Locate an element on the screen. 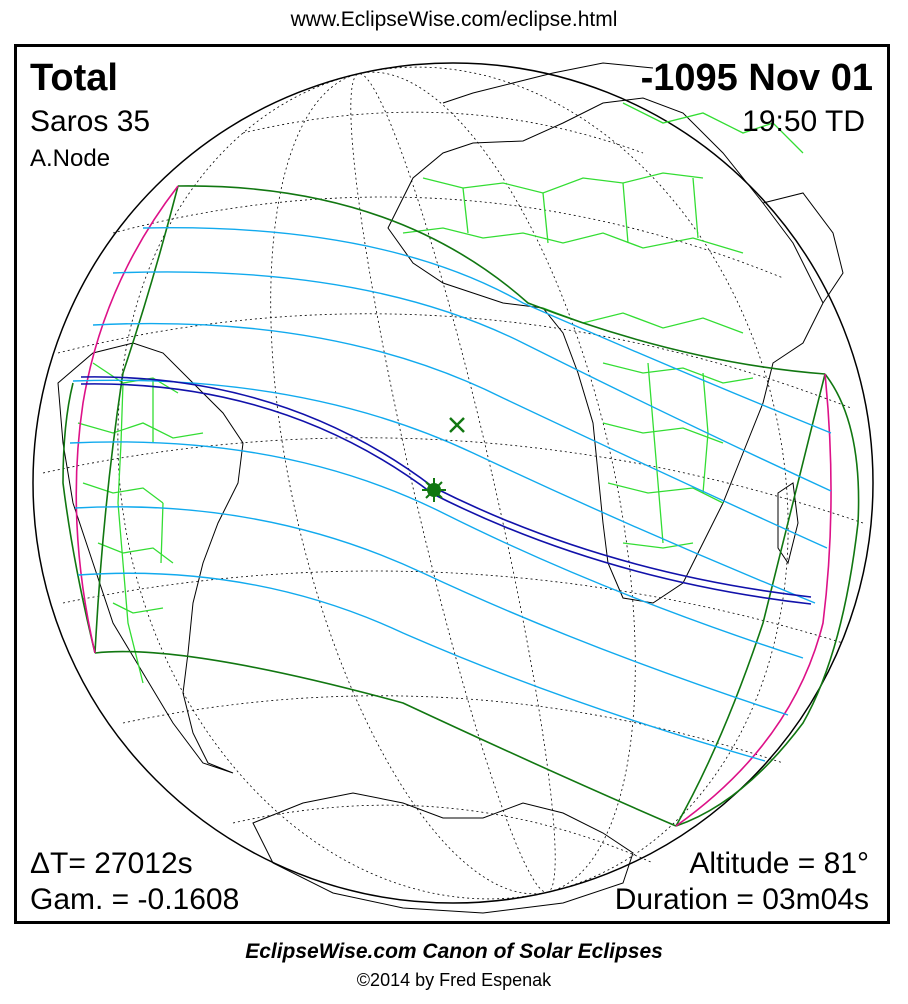 This screenshot has height=1004, width=908. altitude: Altitude = 81° is located at coordinates (779, 863).